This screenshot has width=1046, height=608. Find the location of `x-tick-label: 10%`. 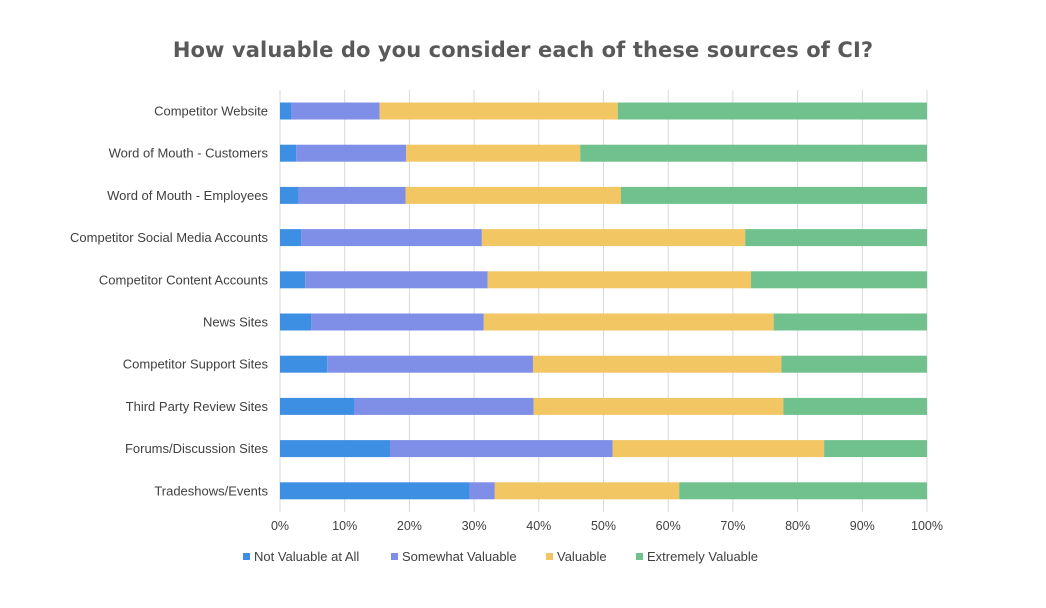

x-tick-label: 10% is located at coordinates (344, 526).